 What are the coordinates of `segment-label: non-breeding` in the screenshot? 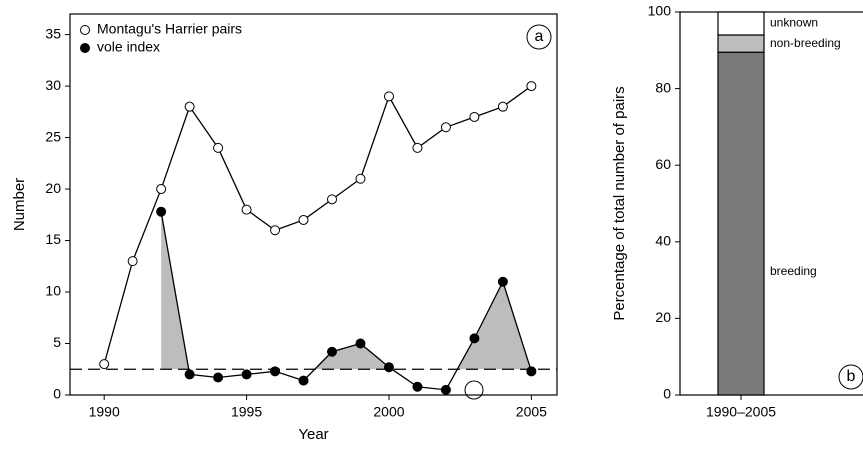 It's located at (805, 43).